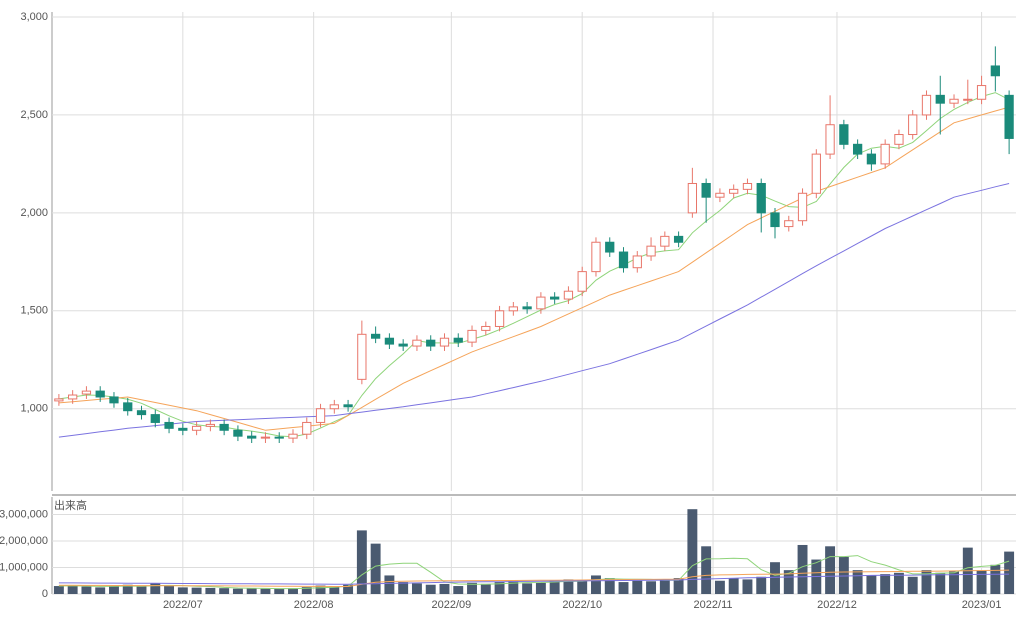 This screenshot has height=617, width=1024. I want to click on volume-tick-label: 0, so click(45, 594).